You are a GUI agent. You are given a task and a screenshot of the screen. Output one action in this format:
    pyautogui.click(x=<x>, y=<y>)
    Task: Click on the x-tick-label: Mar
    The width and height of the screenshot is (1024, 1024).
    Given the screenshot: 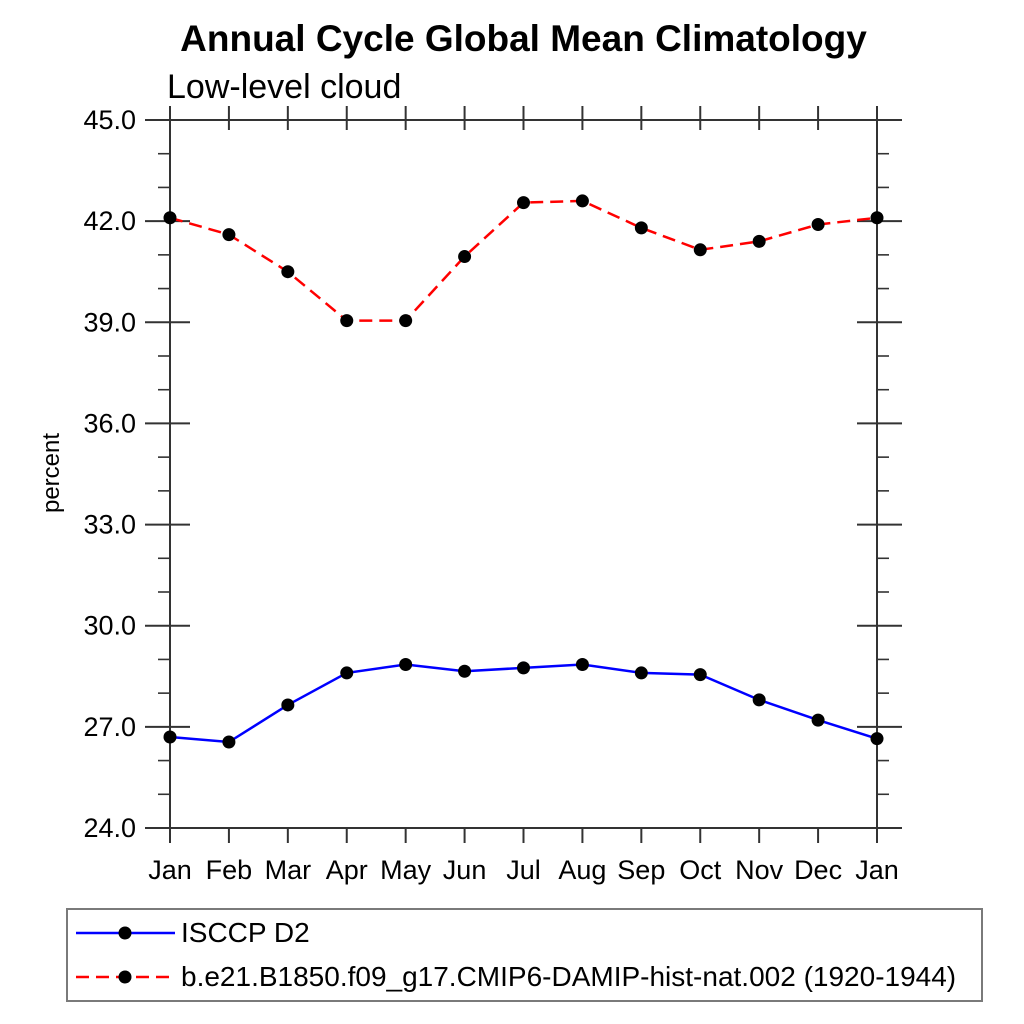 What is the action you would take?
    pyautogui.click(x=288, y=870)
    